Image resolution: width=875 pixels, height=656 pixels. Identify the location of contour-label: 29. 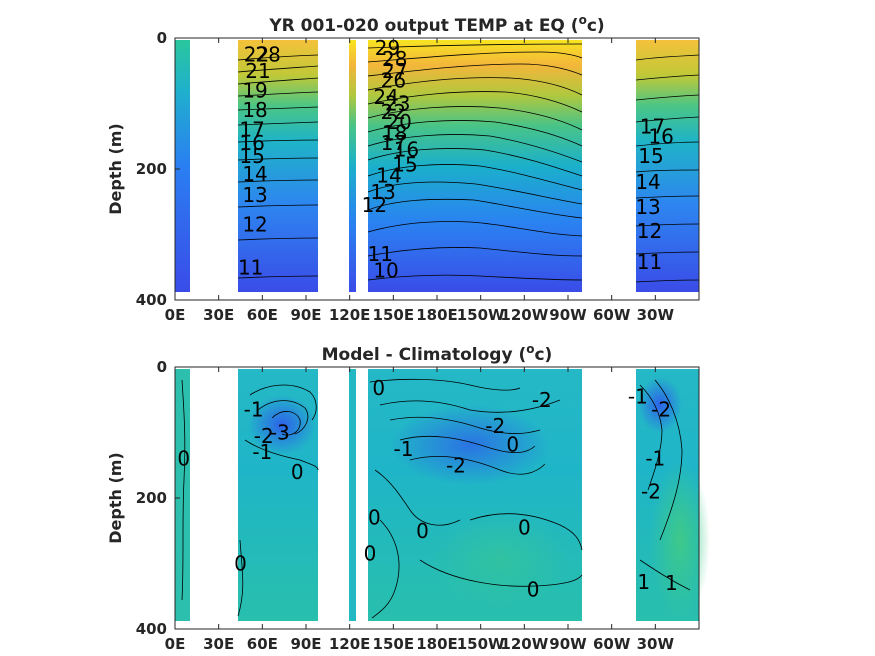
(387, 48).